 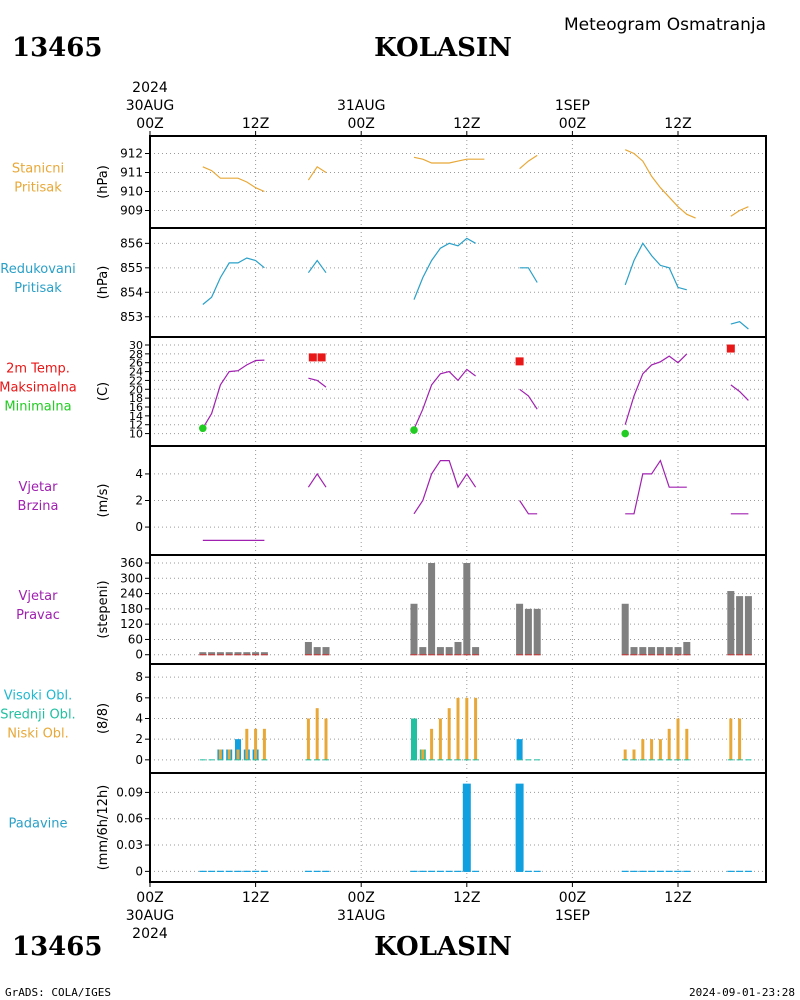 I want to click on time-label-top: 00Z, so click(x=572, y=124).